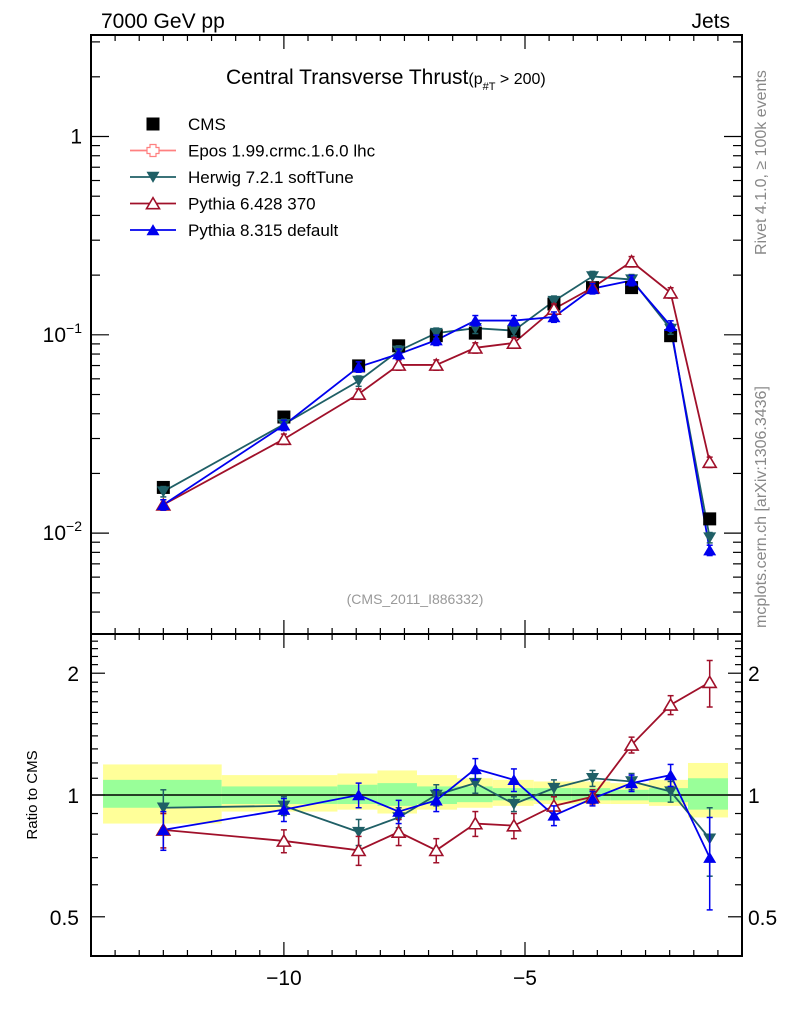 The image size is (786, 1024). I want to click on ratio-y-tick-label-left: 1, so click(73, 796).